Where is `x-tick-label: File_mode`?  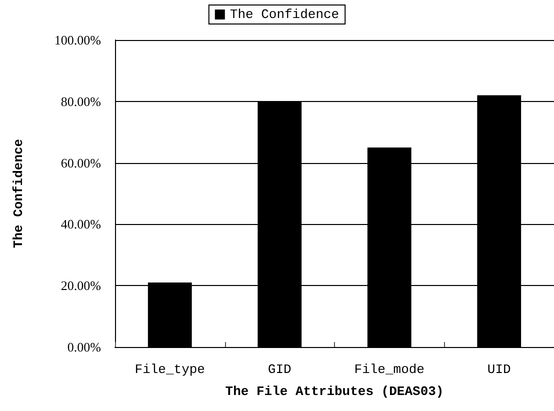
x-tick-label: File_mode is located at coordinates (389, 369).